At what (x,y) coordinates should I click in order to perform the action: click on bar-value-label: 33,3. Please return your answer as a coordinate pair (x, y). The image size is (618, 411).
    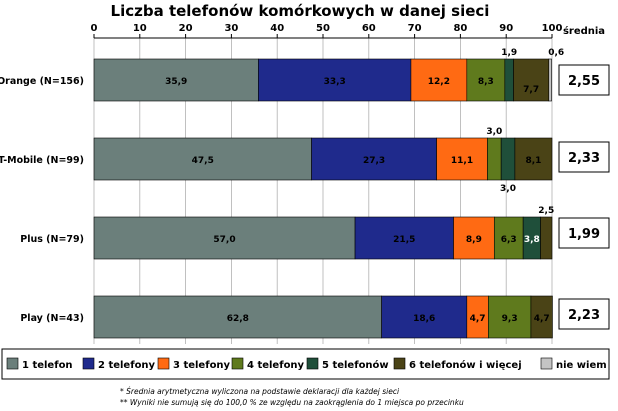
    Looking at the image, I should click on (335, 82).